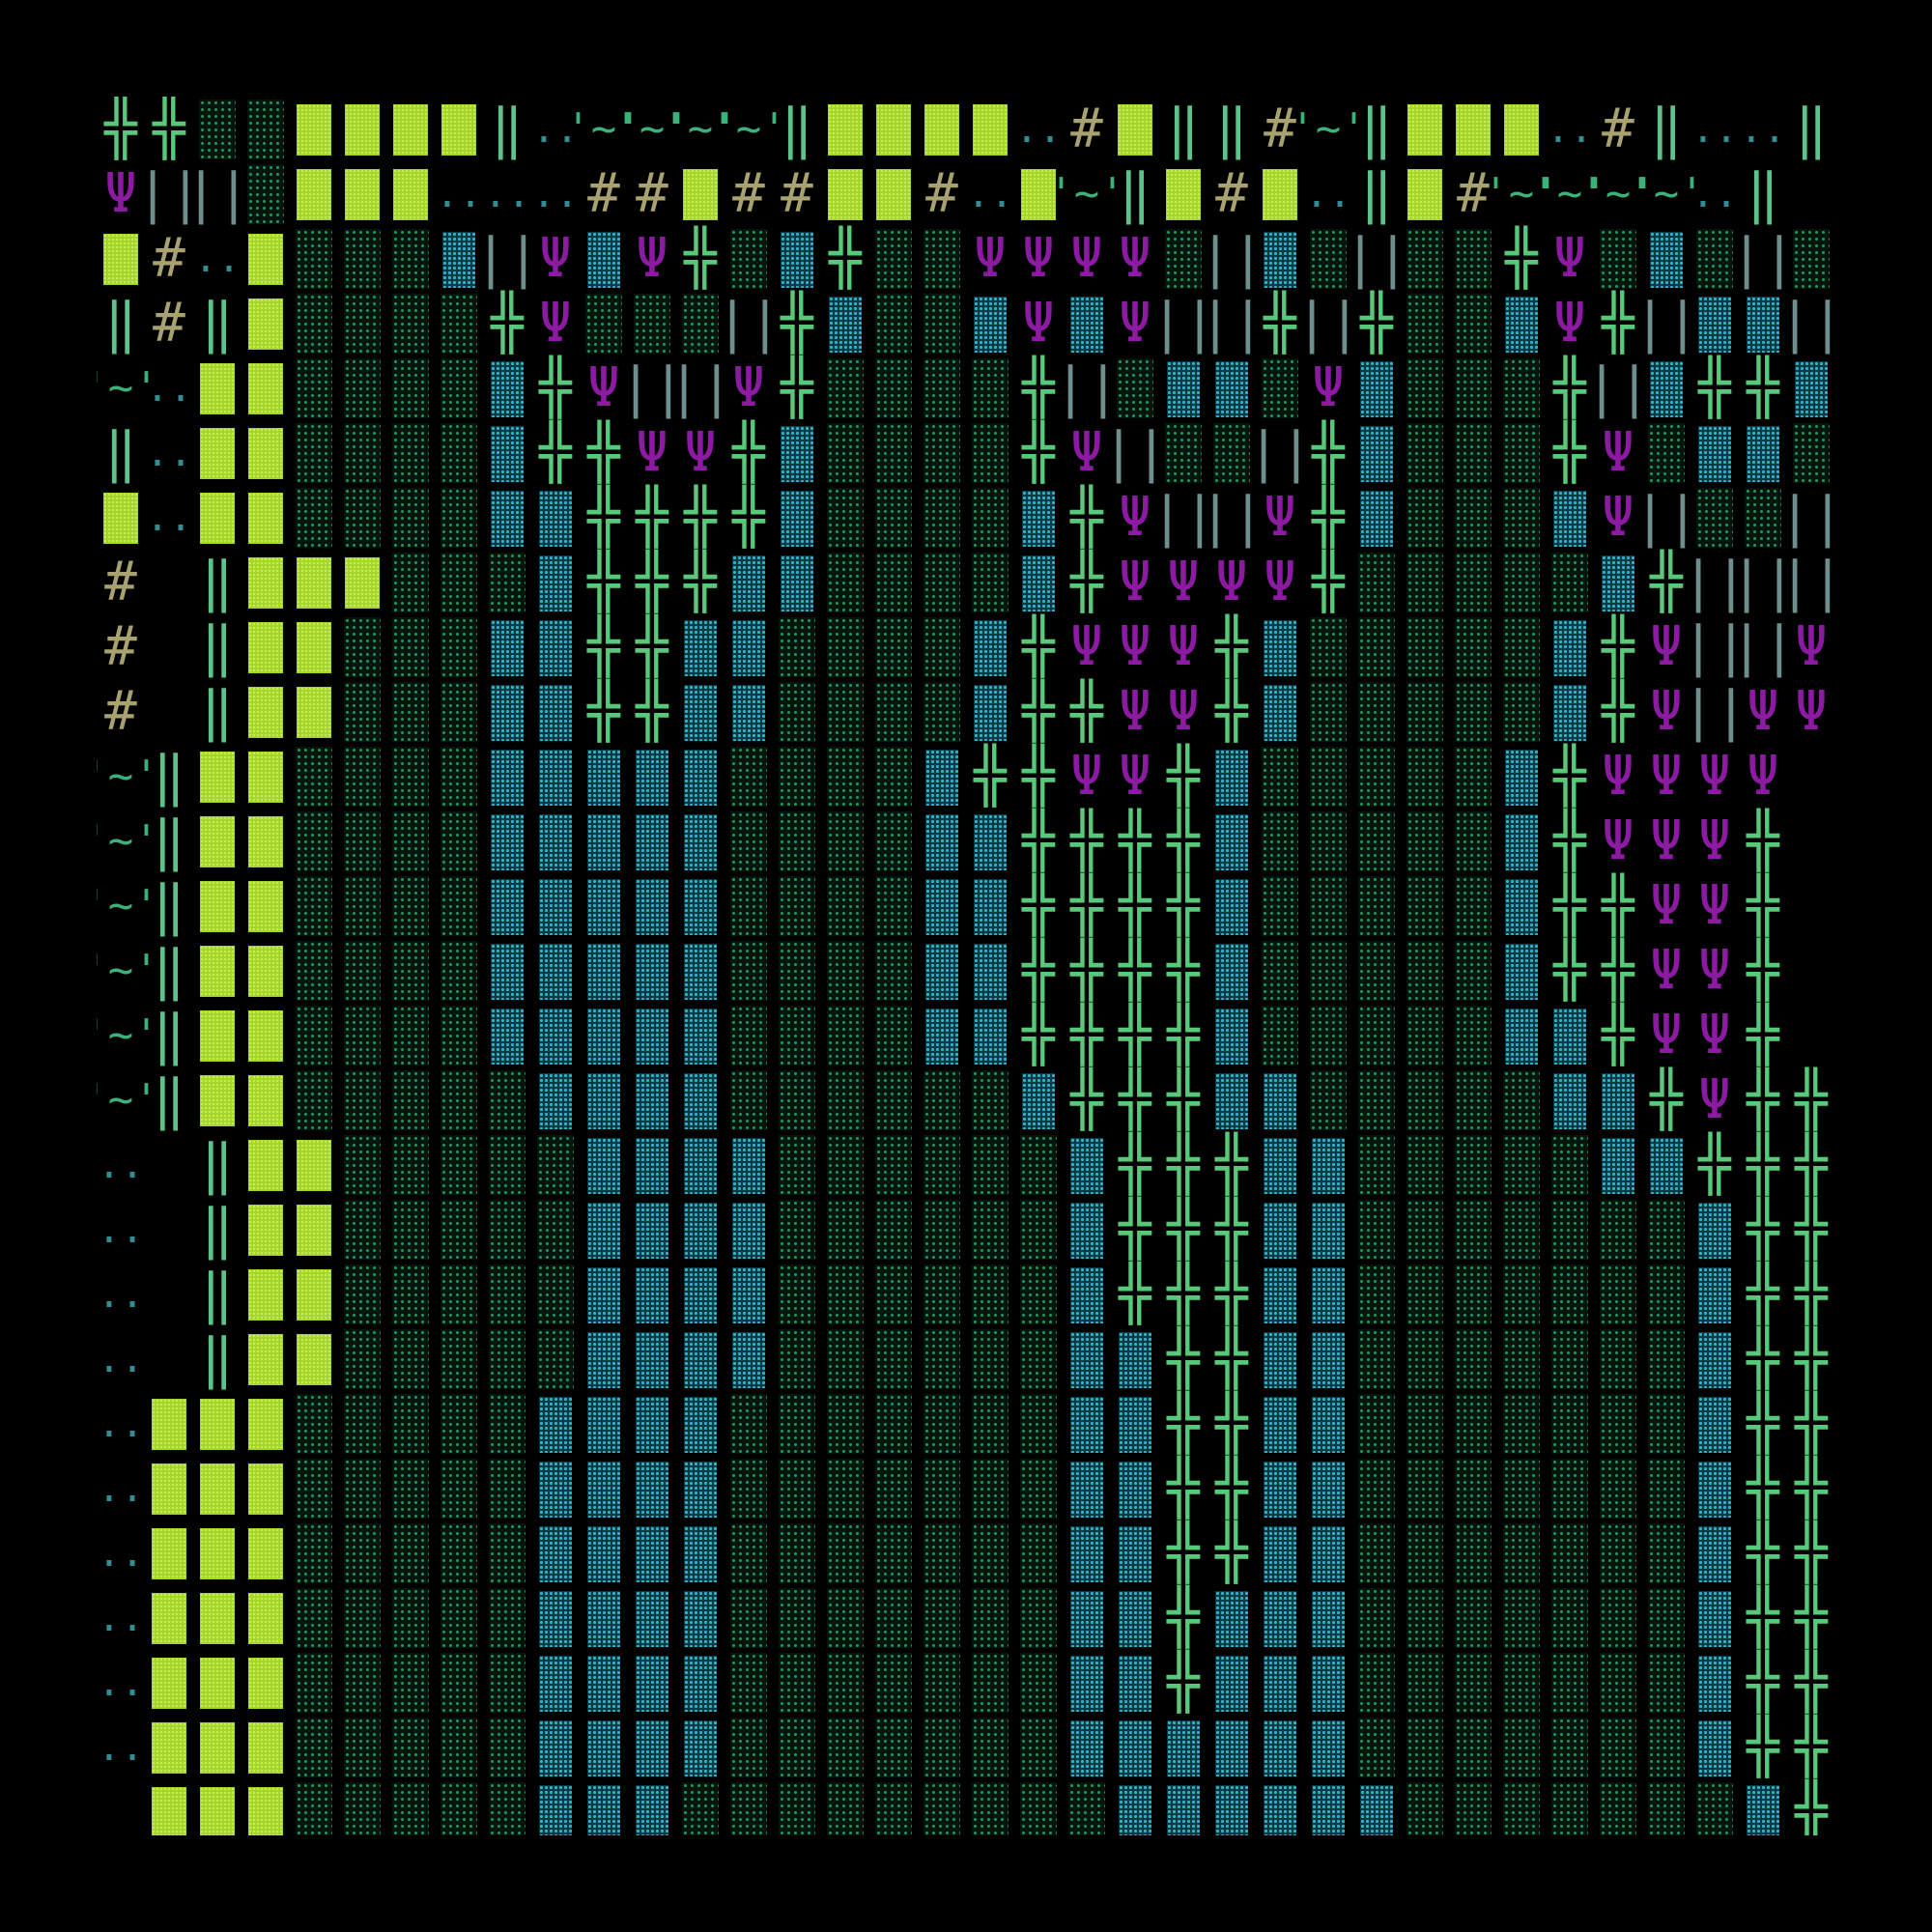  I want to click on block-tile-fill, so click(1038, 194).